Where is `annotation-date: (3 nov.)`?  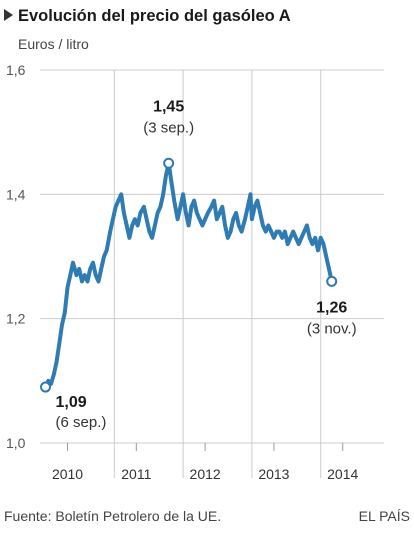 annotation-date: (3 nov.) is located at coordinates (332, 328).